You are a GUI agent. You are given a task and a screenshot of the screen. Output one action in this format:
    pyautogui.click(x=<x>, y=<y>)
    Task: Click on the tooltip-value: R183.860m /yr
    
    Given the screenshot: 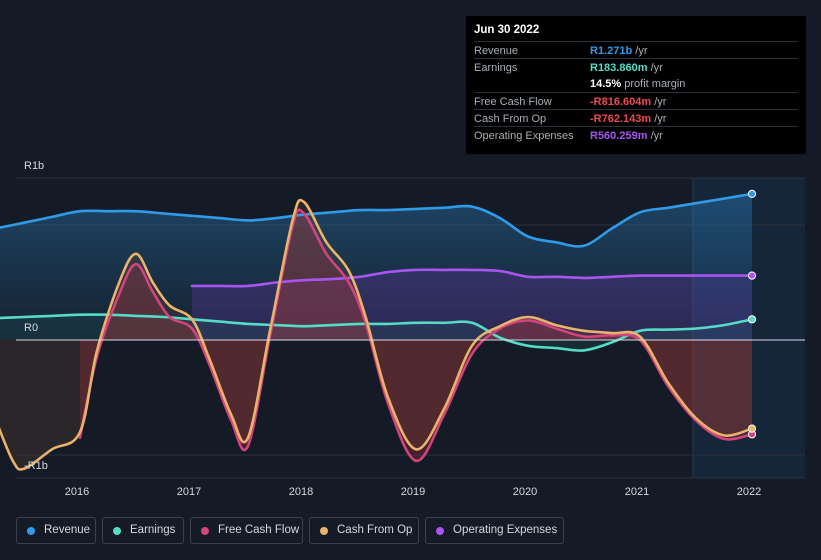 What is the action you would take?
    pyautogui.click(x=626, y=68)
    